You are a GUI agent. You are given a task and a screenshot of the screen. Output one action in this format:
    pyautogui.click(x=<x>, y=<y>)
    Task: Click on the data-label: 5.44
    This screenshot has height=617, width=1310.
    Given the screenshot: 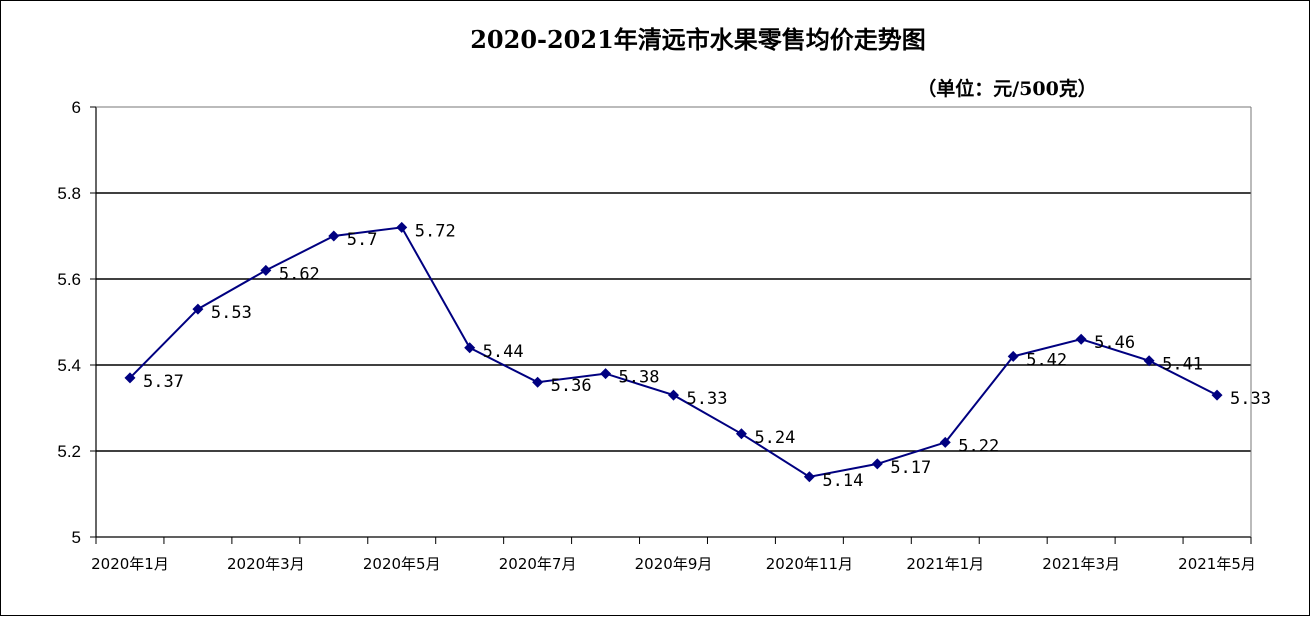 What is the action you would take?
    pyautogui.click(x=503, y=352)
    